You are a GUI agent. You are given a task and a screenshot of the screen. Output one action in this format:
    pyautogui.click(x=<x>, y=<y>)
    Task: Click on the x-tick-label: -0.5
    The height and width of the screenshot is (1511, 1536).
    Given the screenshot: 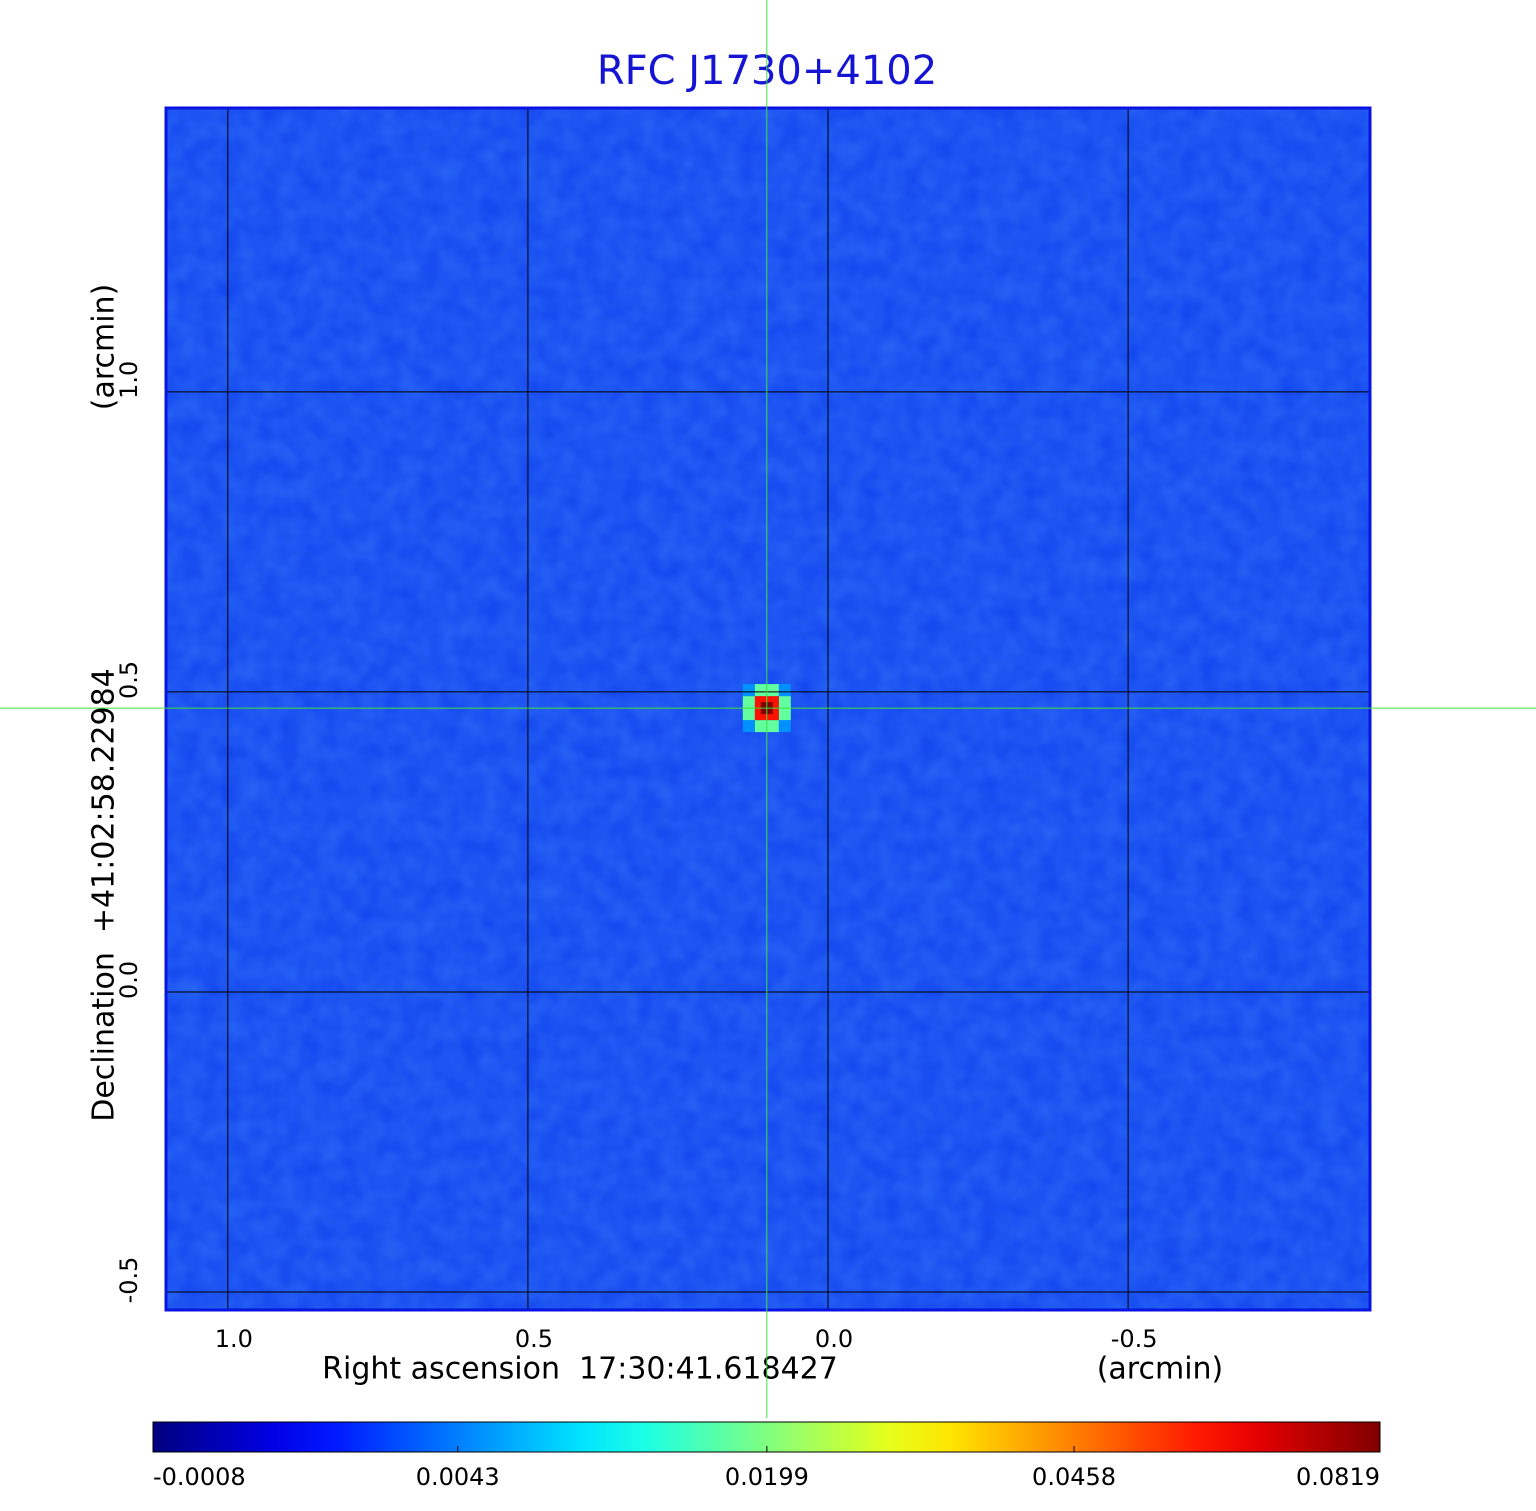 What is the action you would take?
    pyautogui.click(x=1134, y=1339)
    